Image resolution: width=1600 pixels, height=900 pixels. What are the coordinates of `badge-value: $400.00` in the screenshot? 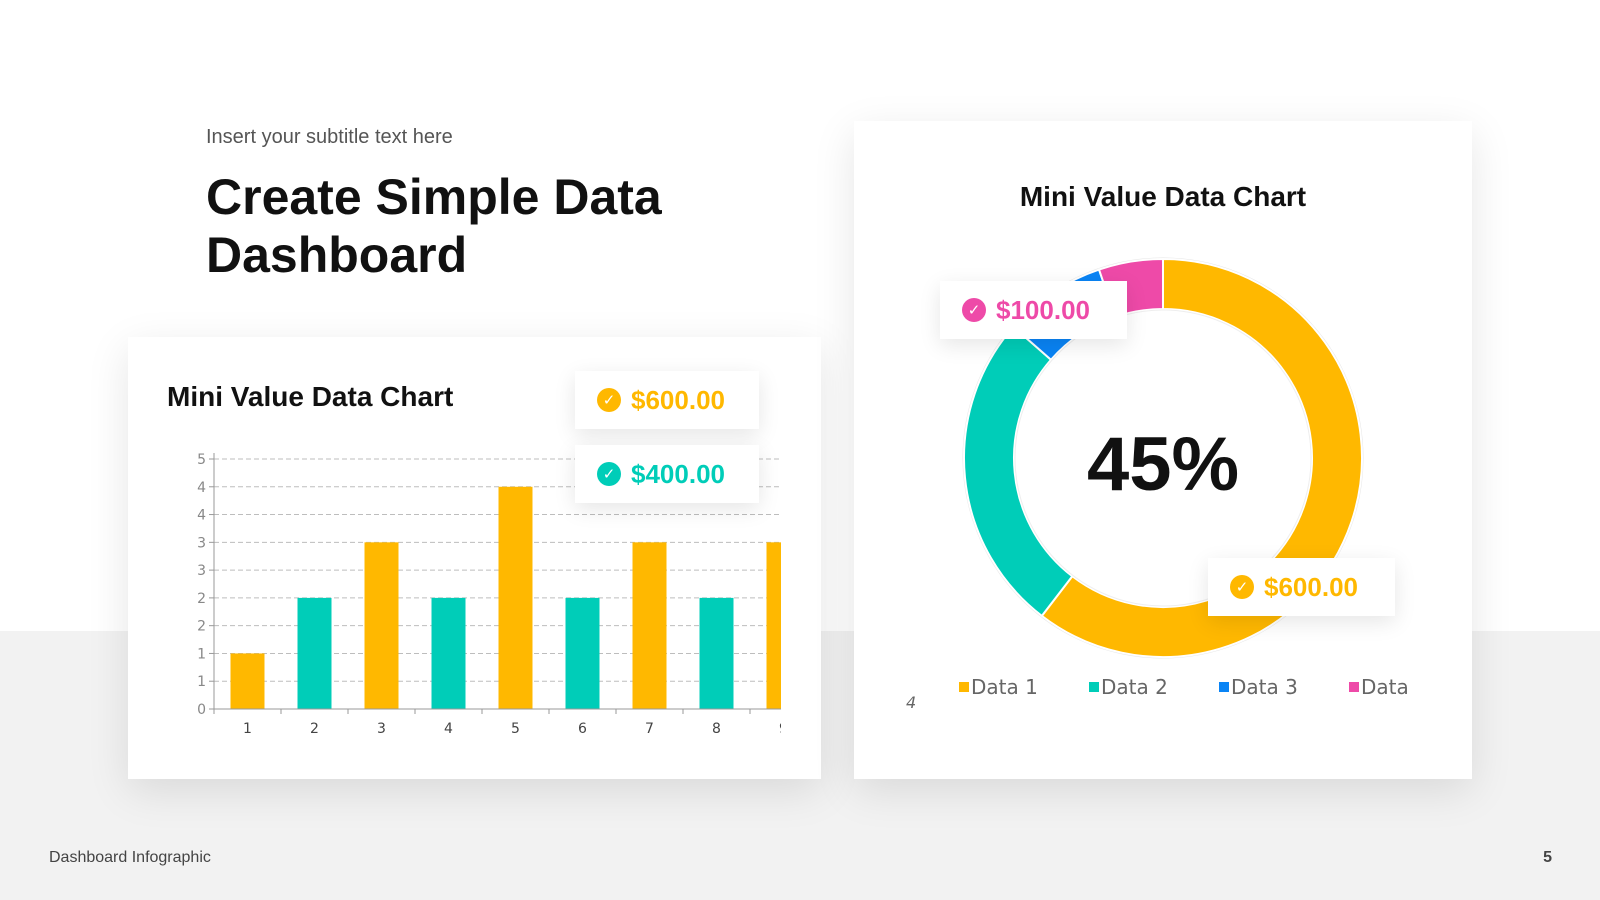 It's located at (678, 473).